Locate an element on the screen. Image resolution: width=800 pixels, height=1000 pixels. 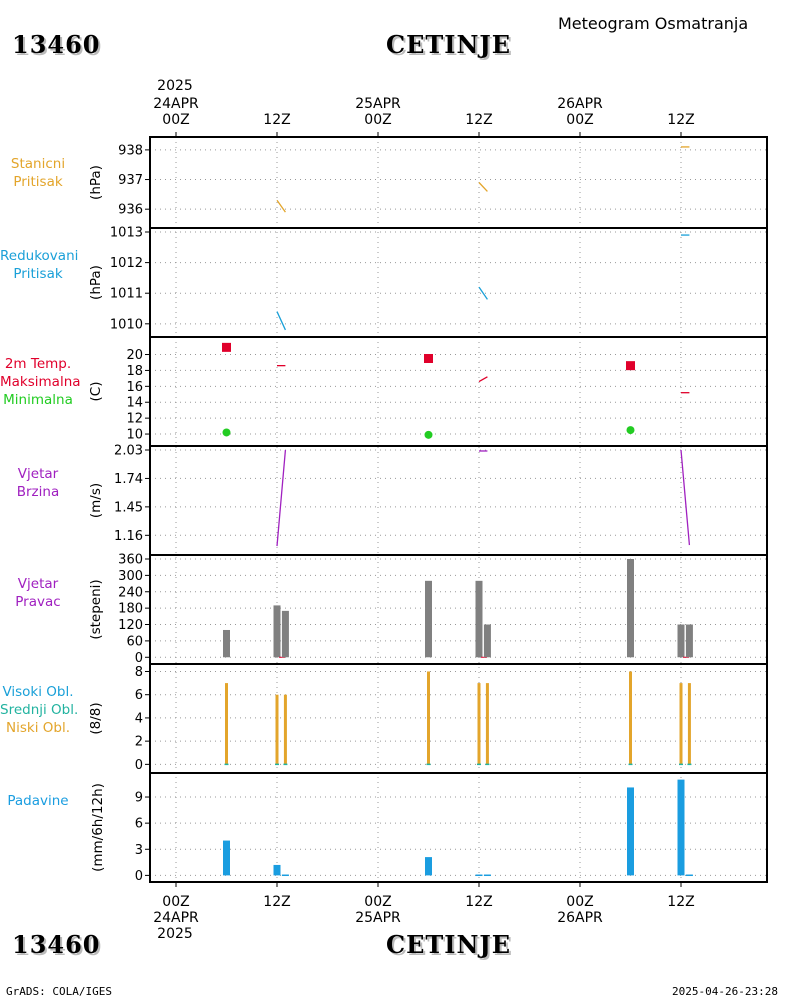
ytick-label: 937 is located at coordinates (130, 180).